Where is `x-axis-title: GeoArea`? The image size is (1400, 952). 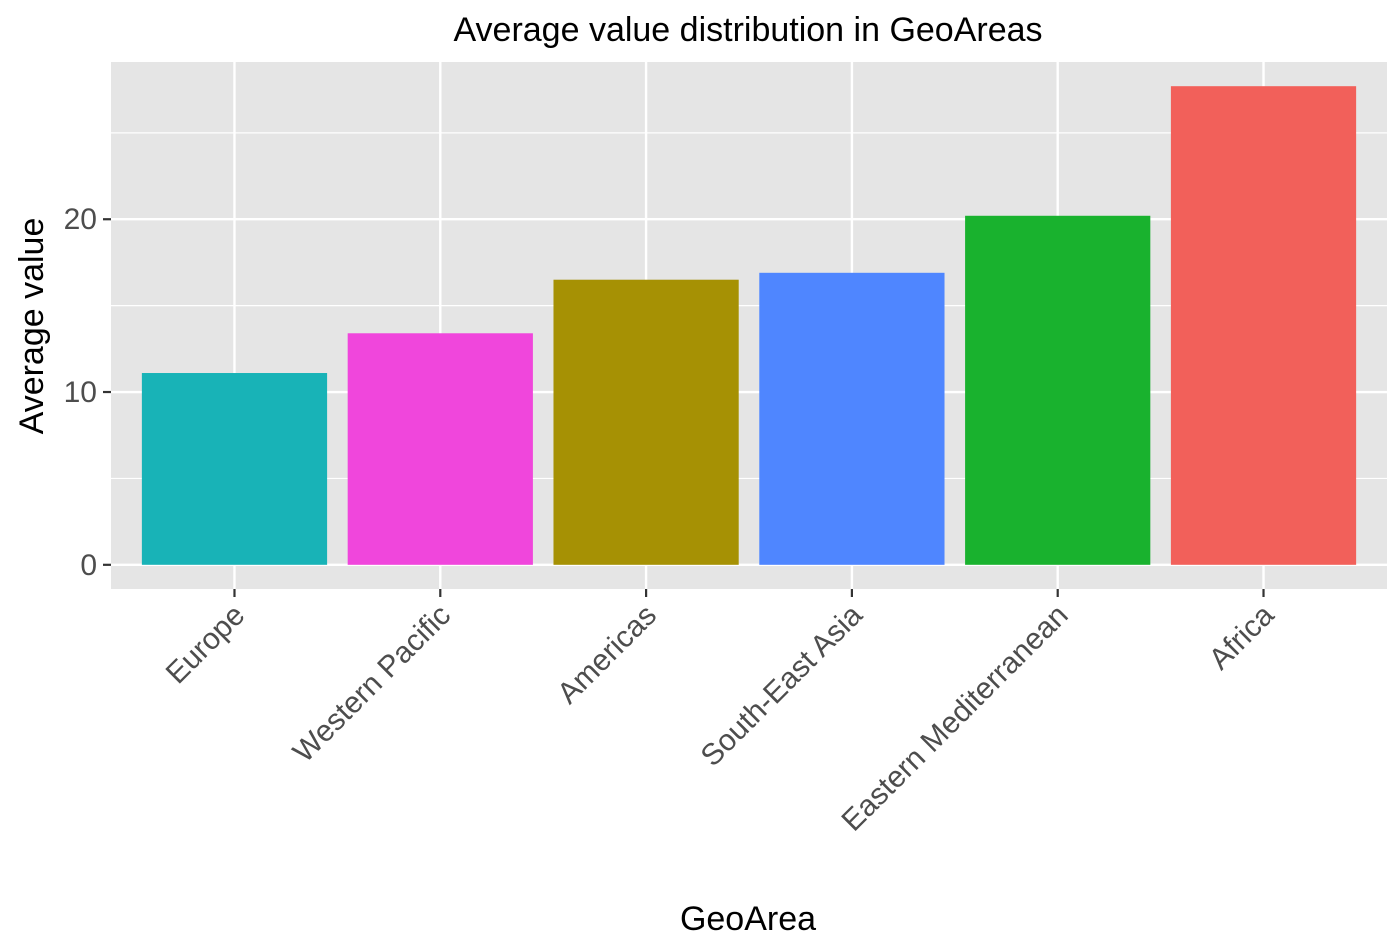 x-axis-title: GeoArea is located at coordinates (748, 919).